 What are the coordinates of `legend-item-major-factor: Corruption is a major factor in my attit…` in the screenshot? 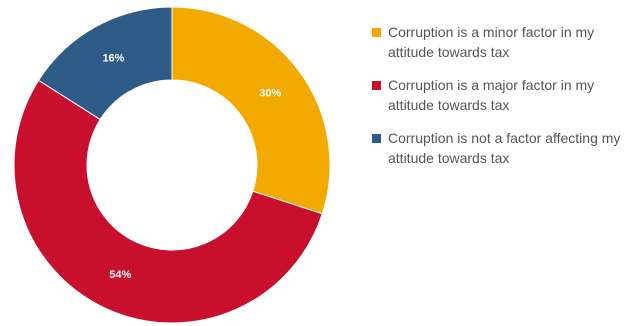 It's located at (501, 95).